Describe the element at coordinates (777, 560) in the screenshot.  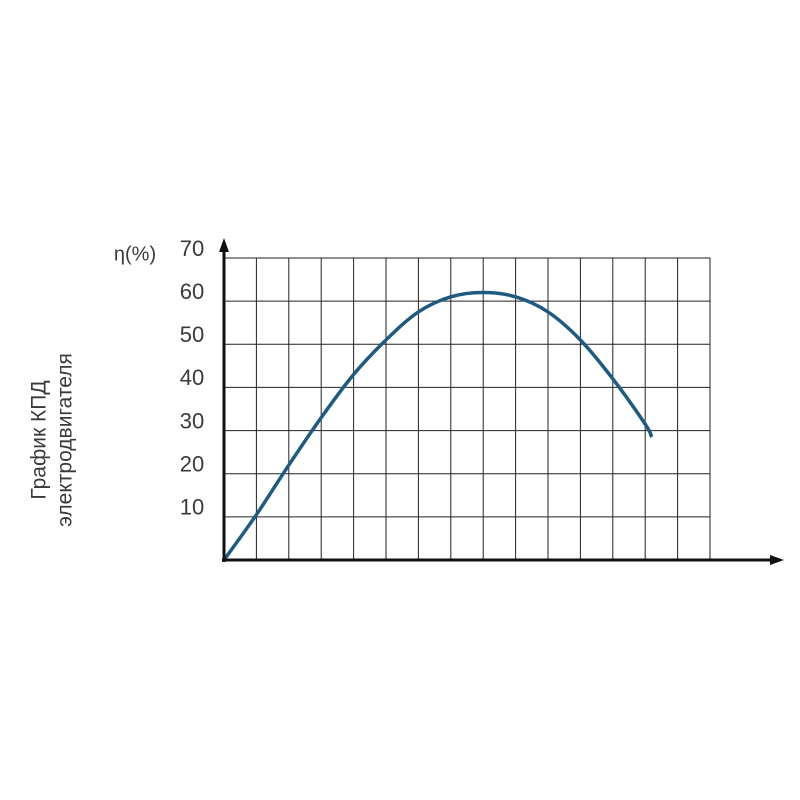
I see `x-axis-arrow` at that location.